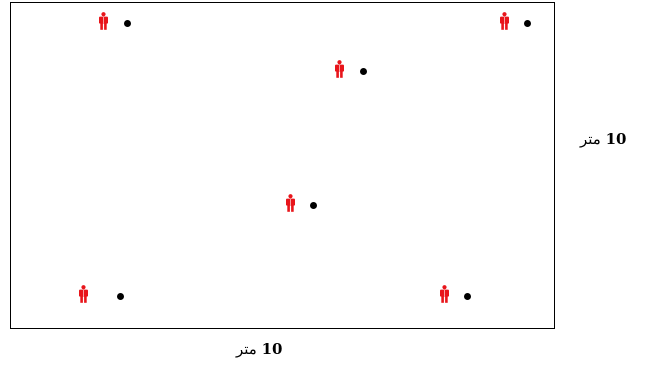 This screenshot has width=653, height=367. Describe the element at coordinates (616, 139) in the screenshot. I see `height-number: 10` at that location.